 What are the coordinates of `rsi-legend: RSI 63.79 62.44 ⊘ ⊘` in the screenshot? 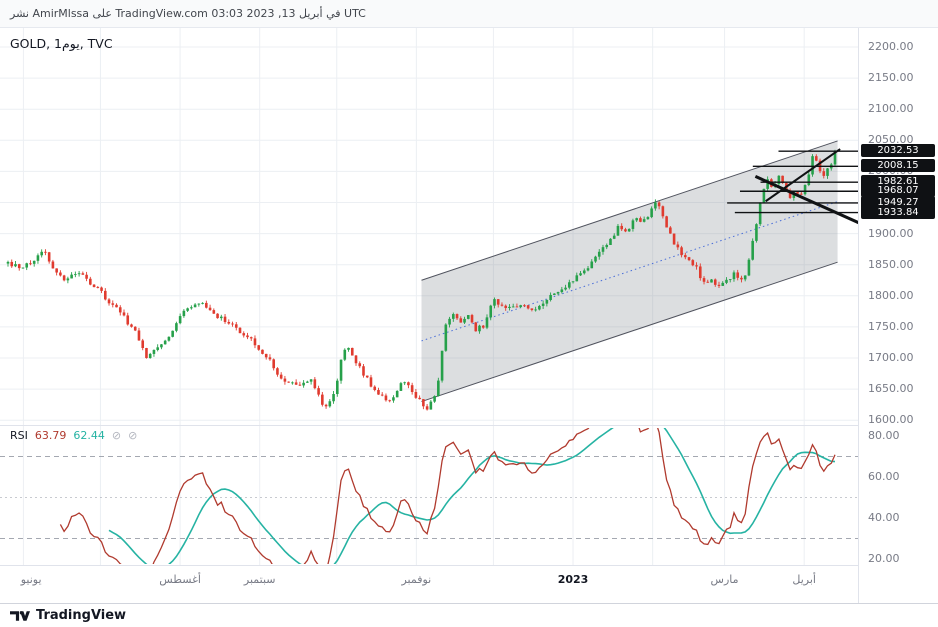 It's located at (73, 435).